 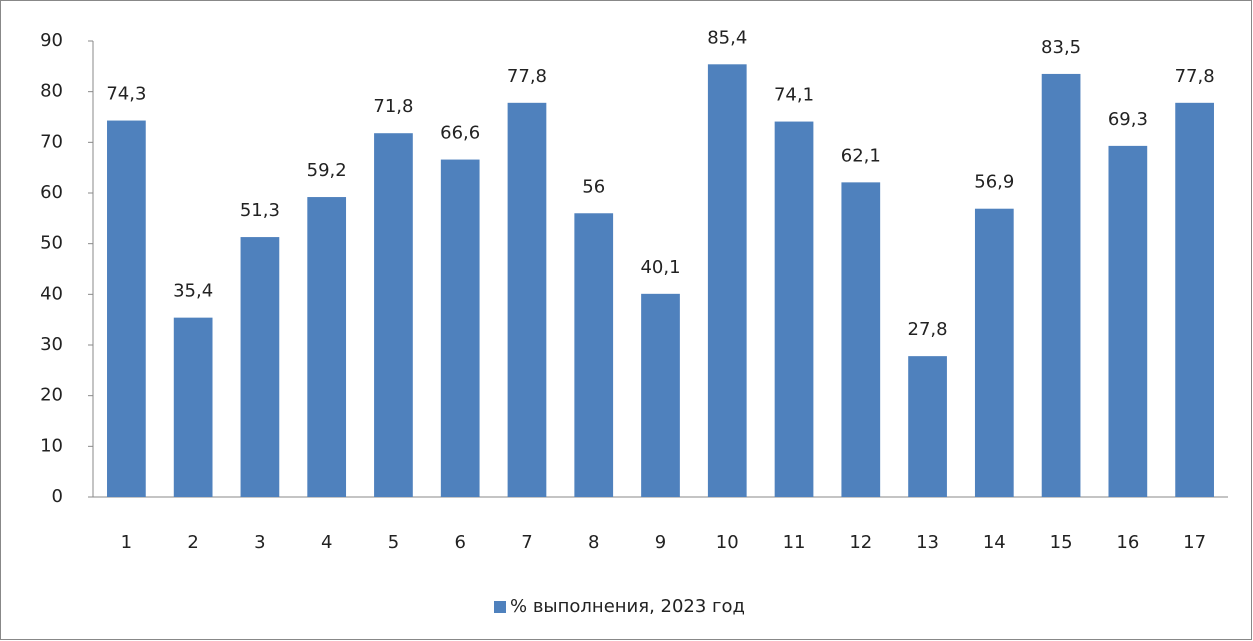 What do you see at coordinates (727, 542) in the screenshot?
I see `x-tick-label: 10` at bounding box center [727, 542].